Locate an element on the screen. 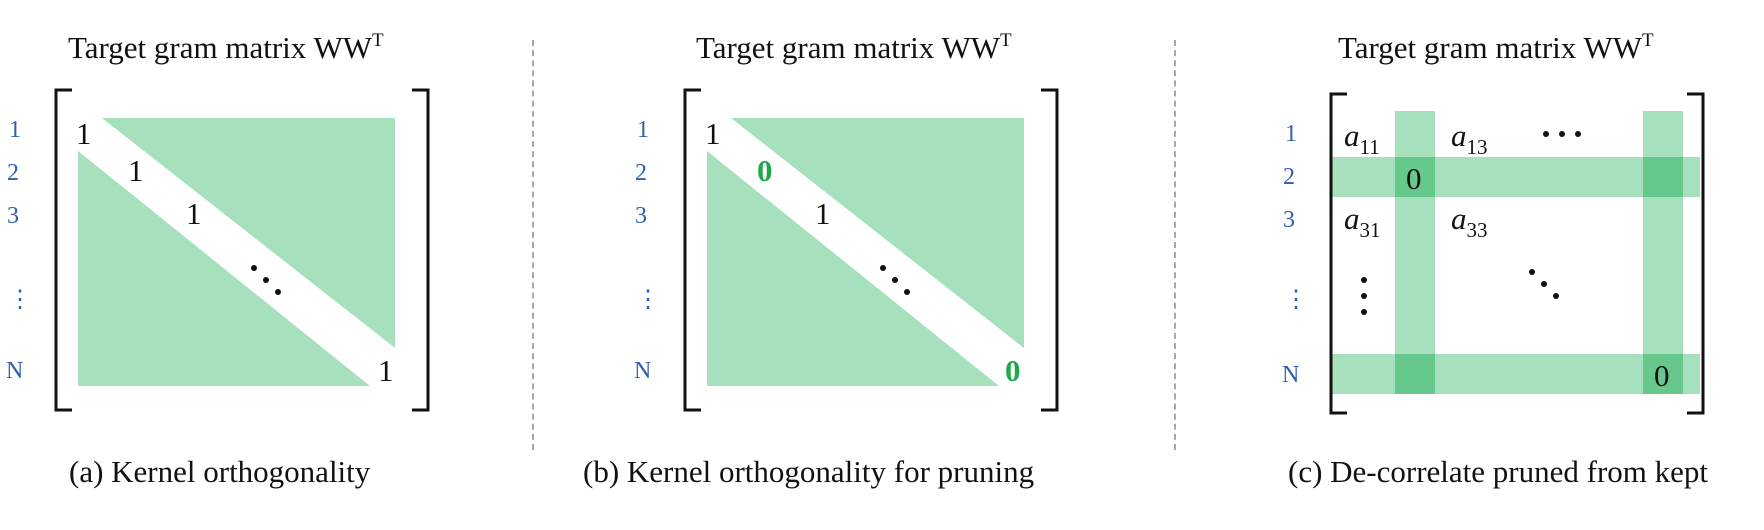  panel-c-entry-a31: a31 is located at coordinates (1362, 221).